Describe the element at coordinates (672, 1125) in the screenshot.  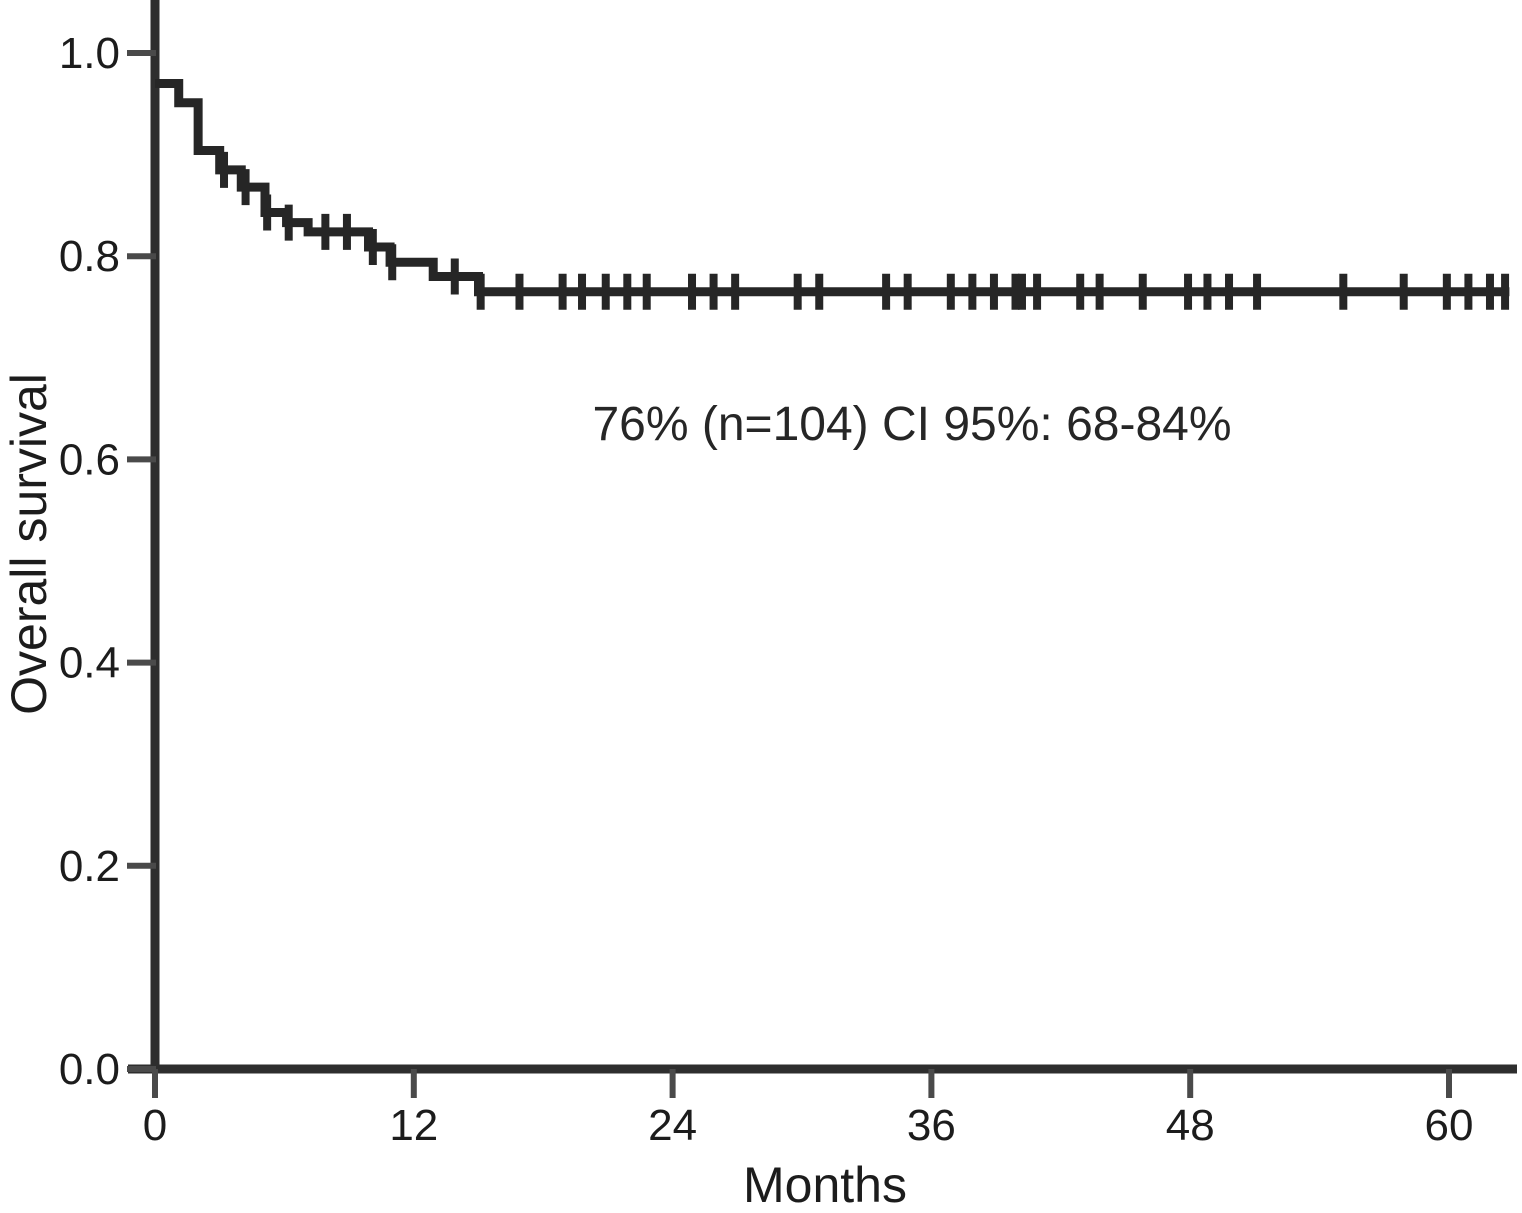
I see `x-tick-label: 24` at that location.